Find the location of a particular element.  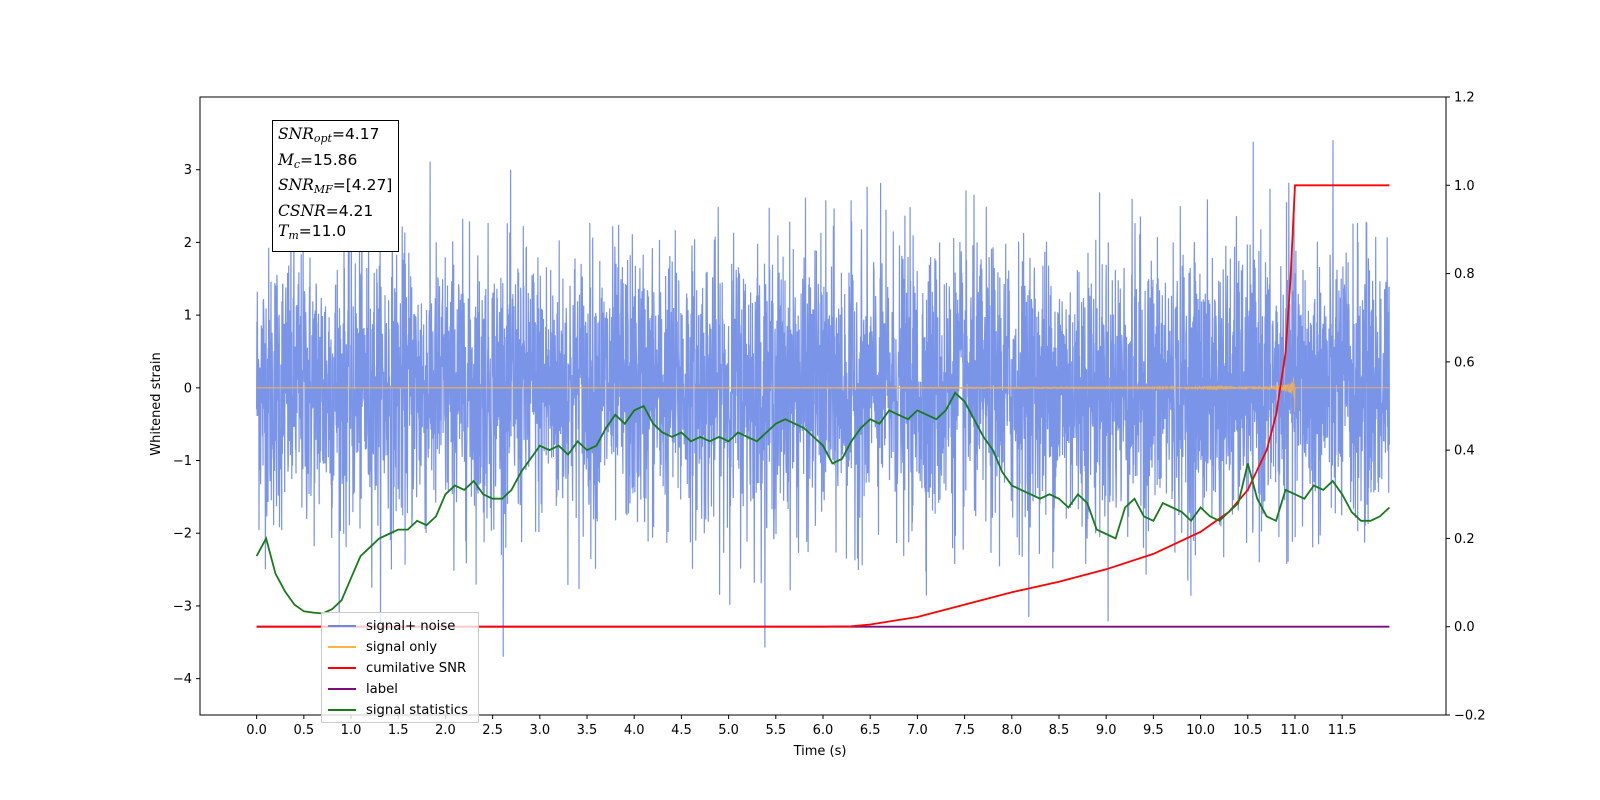

y-right-tick-label: 1.2 is located at coordinates (1464, 98).